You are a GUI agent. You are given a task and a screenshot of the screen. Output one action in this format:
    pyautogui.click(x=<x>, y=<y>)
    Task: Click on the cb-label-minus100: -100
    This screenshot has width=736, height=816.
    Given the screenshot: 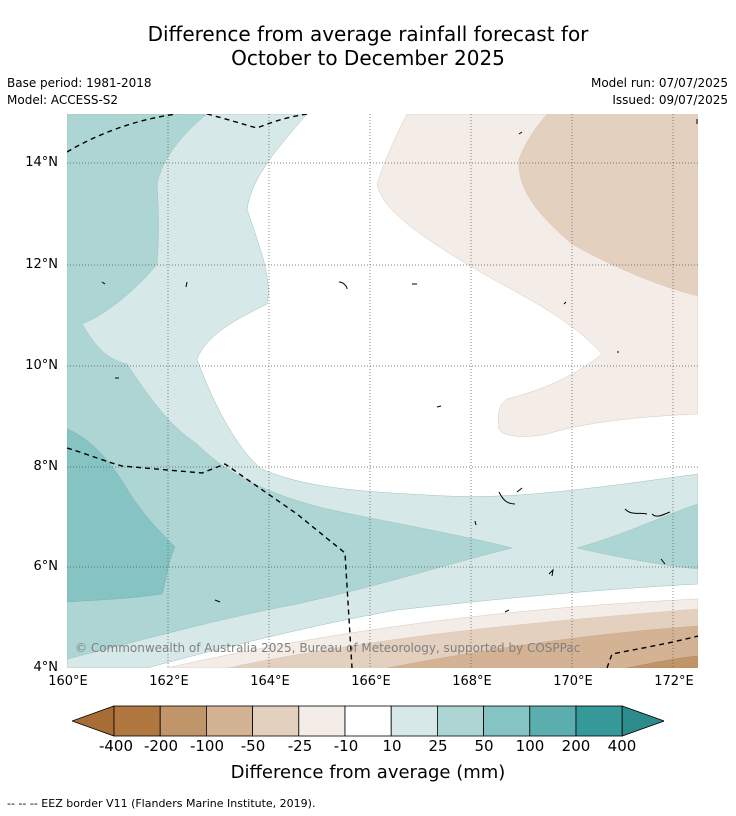 What is the action you would take?
    pyautogui.click(x=207, y=746)
    